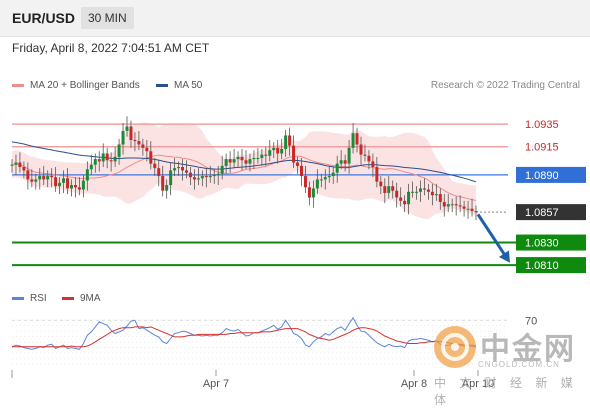 The image size is (590, 408). I want to click on chart-header-bar: EUR/USD 30 MIN, so click(295, 18).